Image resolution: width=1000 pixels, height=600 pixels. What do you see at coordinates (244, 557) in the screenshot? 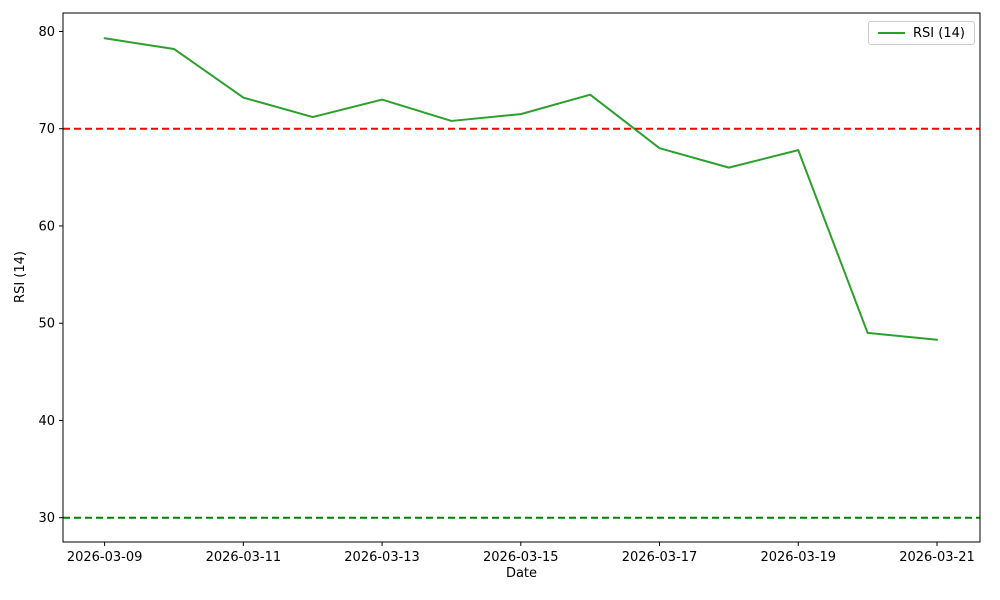
I see `x-tick-label: 2026-03-11` at bounding box center [244, 557].